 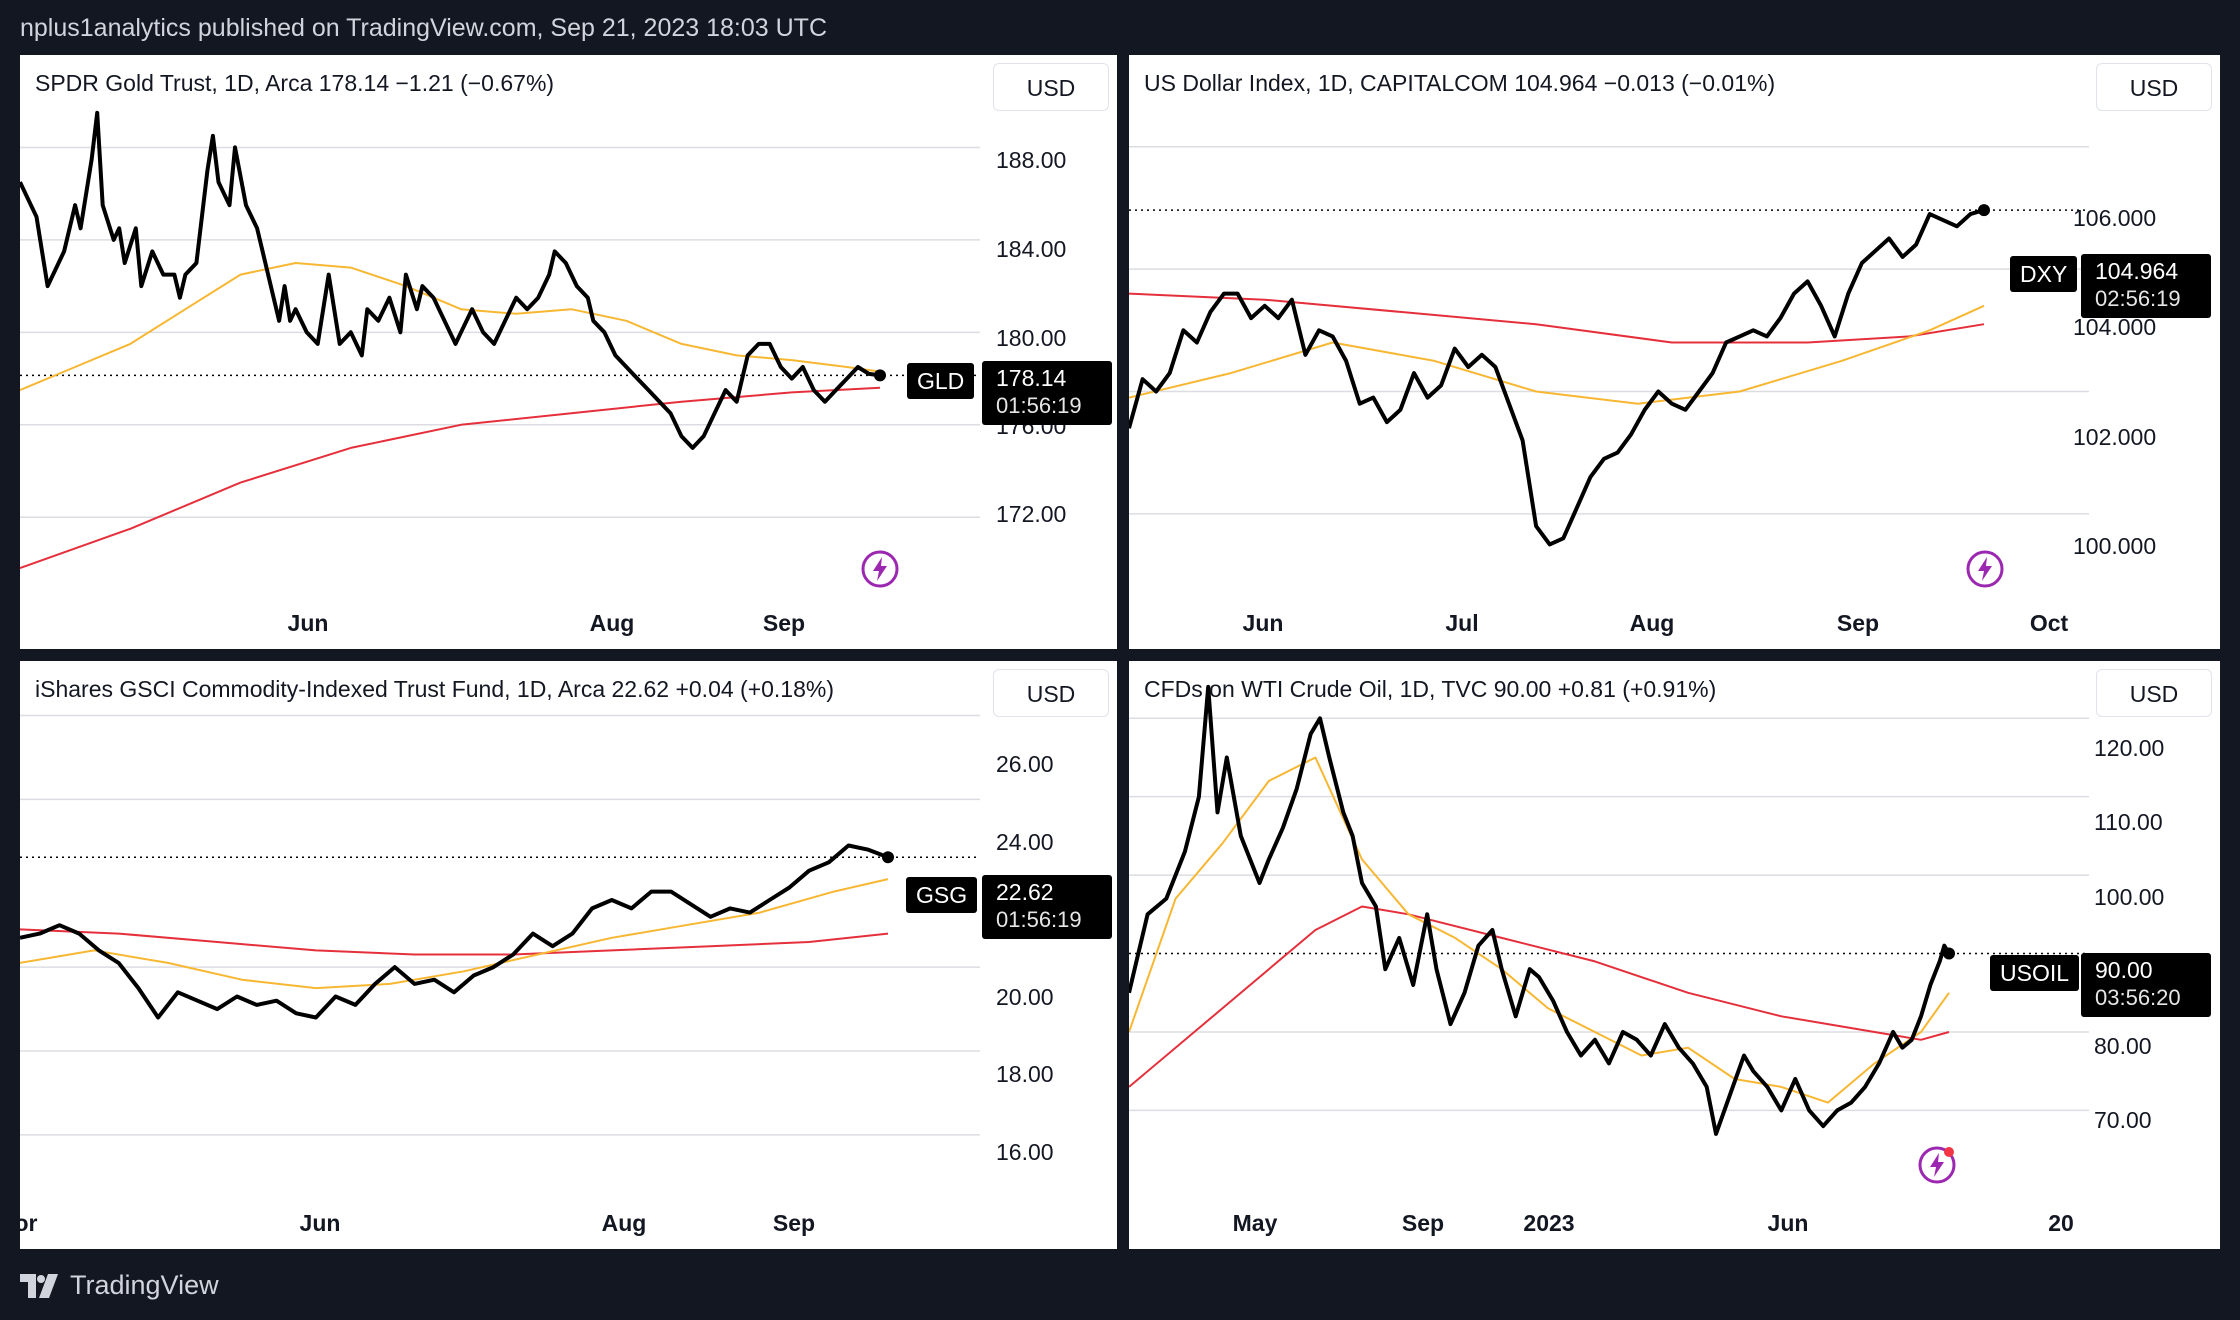 I want to click on x-tick-label: Oct, so click(x=2049, y=623).